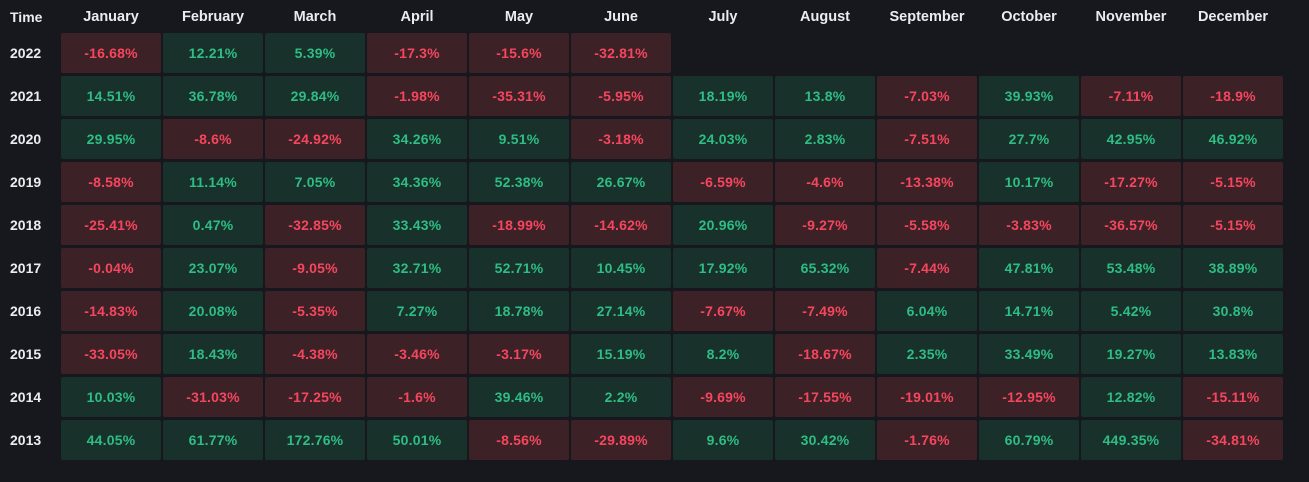 The width and height of the screenshot is (1309, 482). What do you see at coordinates (825, 268) in the screenshot?
I see `positive-return-cell: 65.32%` at bounding box center [825, 268].